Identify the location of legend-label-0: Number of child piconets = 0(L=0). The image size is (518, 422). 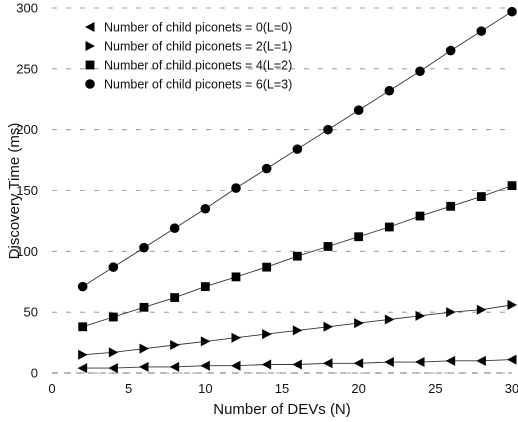
(198, 28).